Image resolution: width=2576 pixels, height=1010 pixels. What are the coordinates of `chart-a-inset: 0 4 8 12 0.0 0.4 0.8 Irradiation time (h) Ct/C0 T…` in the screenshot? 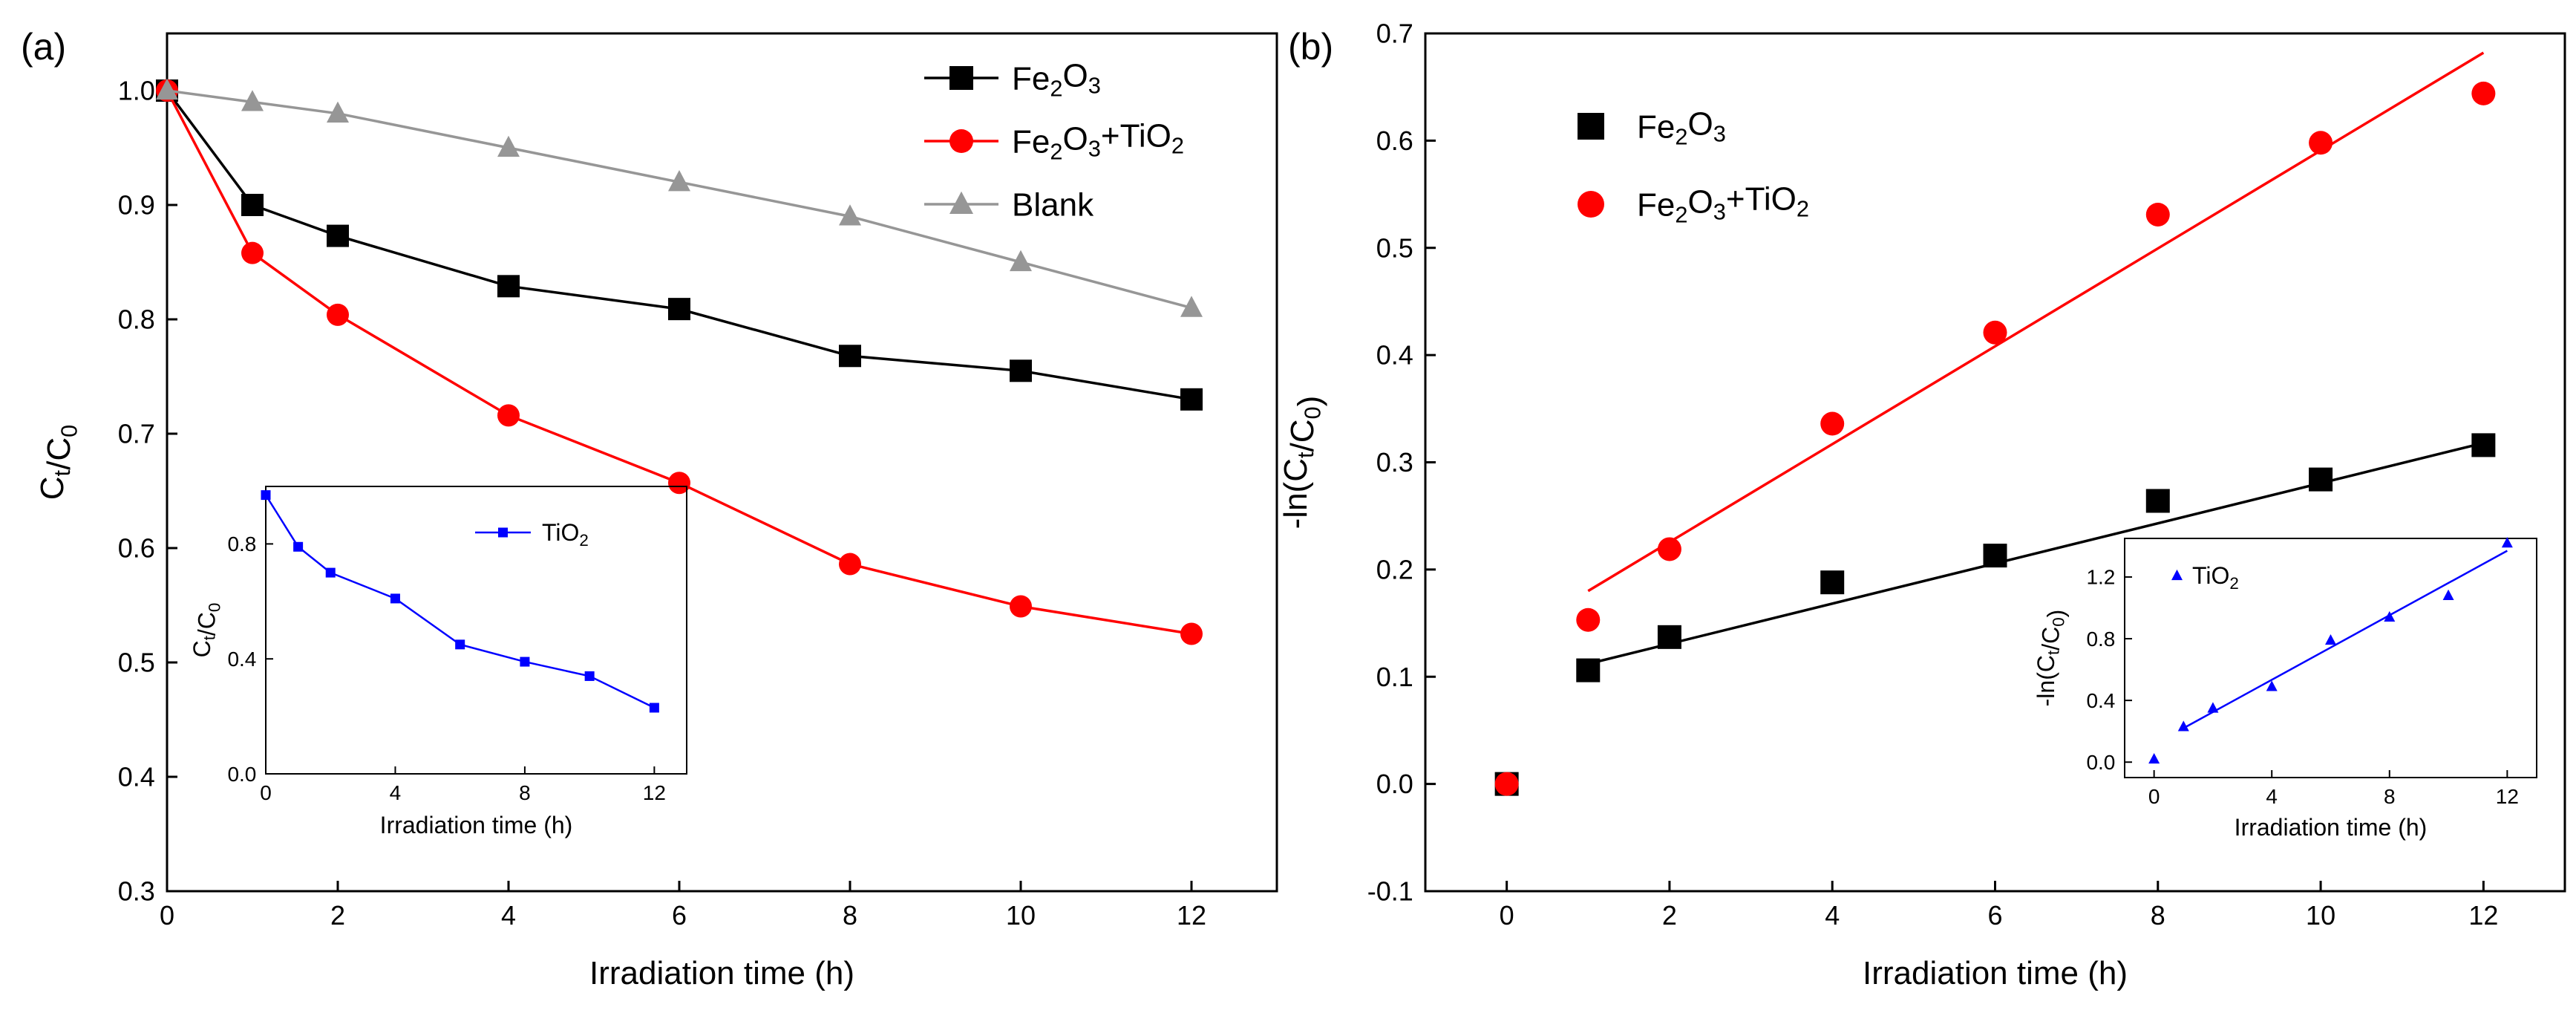 It's located at (438, 662).